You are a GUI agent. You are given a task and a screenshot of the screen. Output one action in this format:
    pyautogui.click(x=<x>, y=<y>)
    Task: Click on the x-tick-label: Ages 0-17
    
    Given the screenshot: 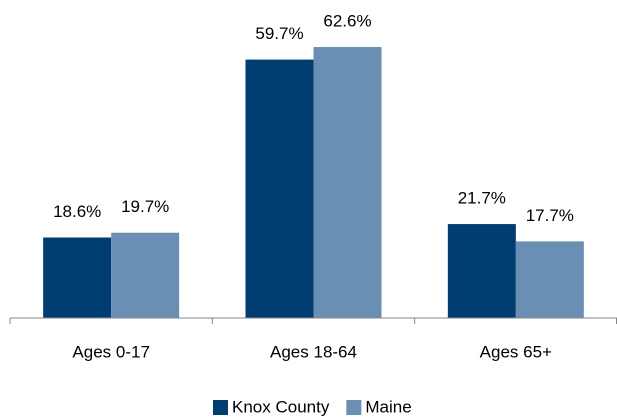 What is the action you would take?
    pyautogui.click(x=111, y=351)
    